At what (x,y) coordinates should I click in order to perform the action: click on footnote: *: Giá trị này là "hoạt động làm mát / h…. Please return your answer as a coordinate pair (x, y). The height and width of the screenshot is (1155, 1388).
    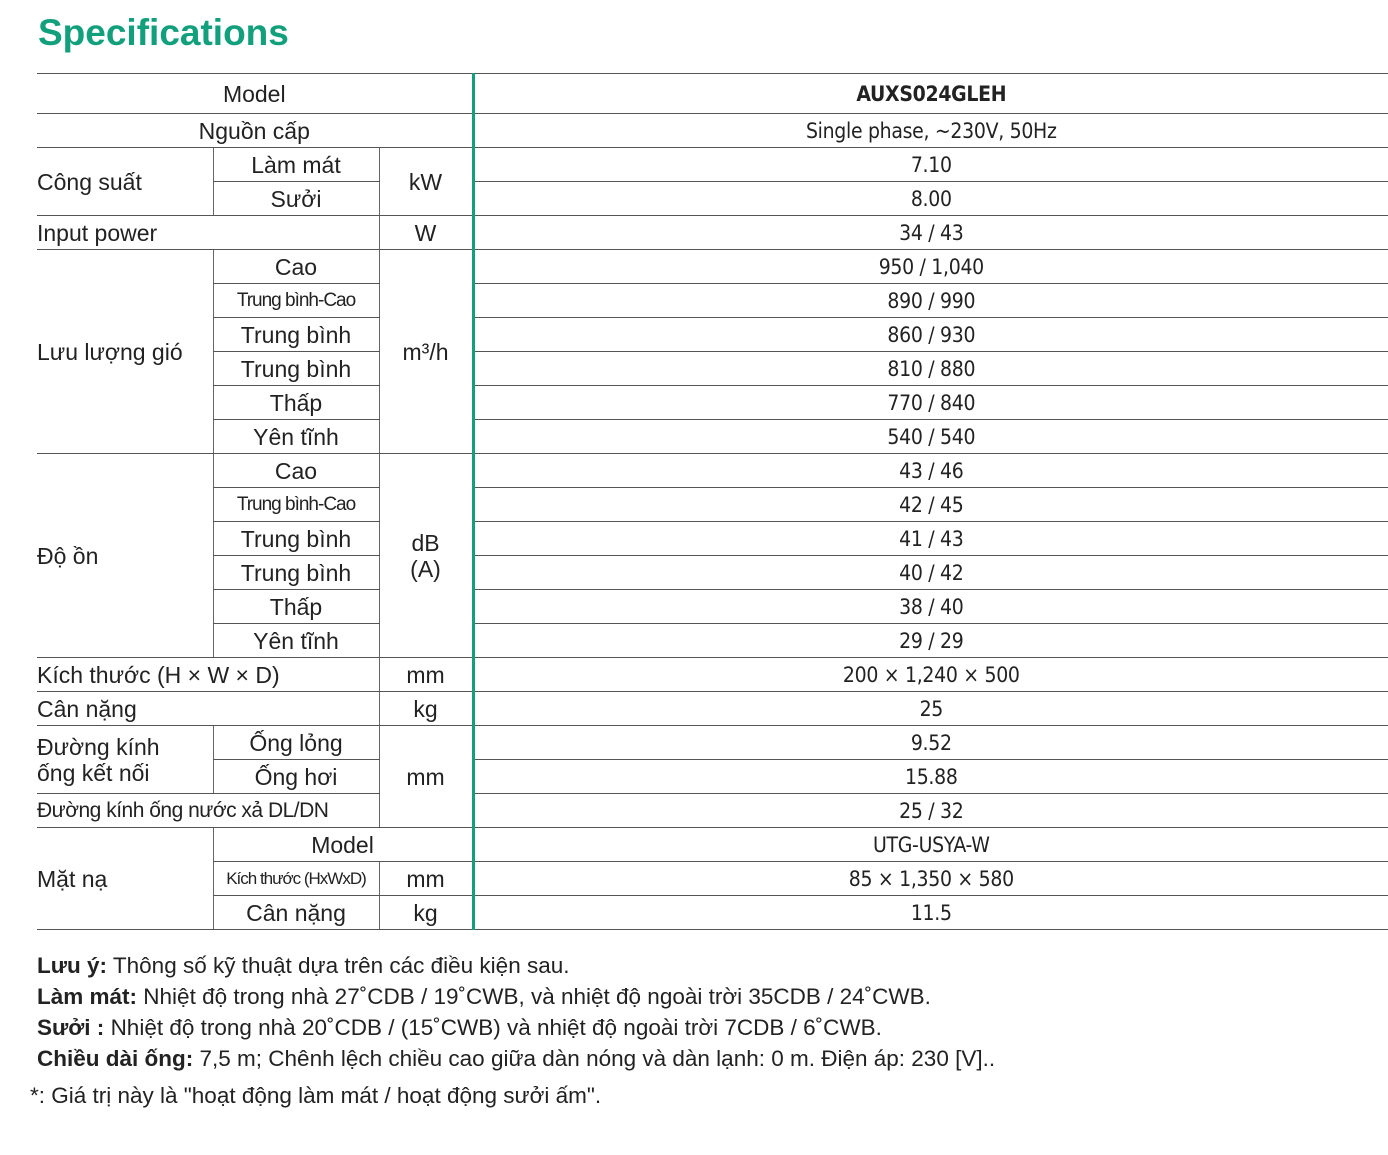
    Looking at the image, I should click on (316, 1095).